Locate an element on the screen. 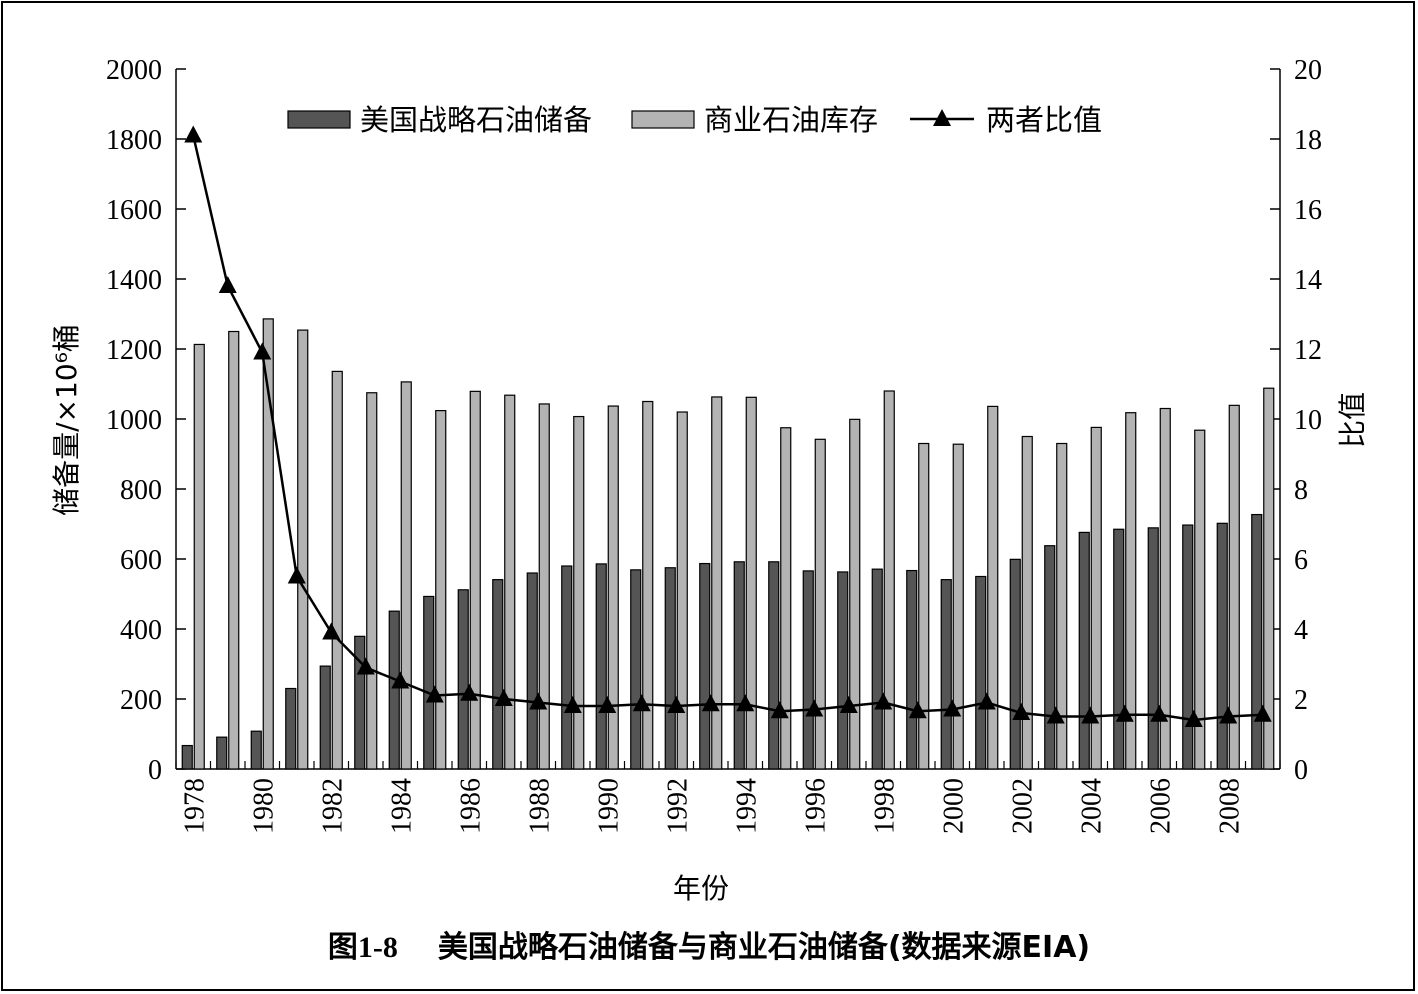  left-y-tick-label: 1800 is located at coordinates (134, 140).